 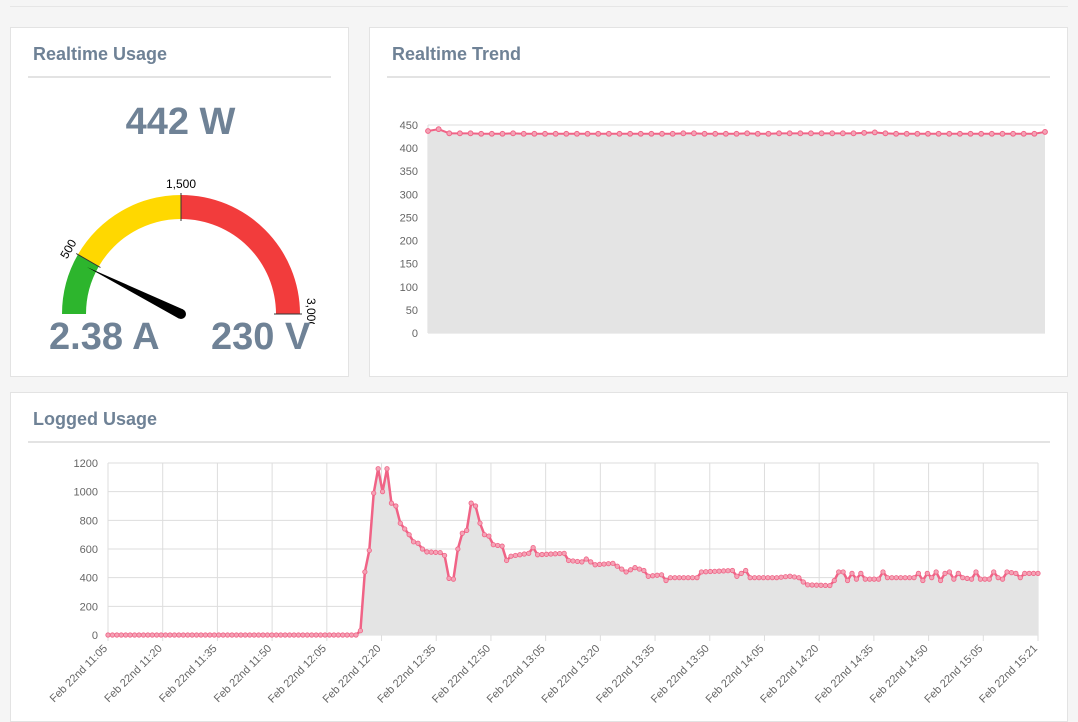 I want to click on x-tick-label: Feb 22nd 13:05, so click(x=516, y=674).